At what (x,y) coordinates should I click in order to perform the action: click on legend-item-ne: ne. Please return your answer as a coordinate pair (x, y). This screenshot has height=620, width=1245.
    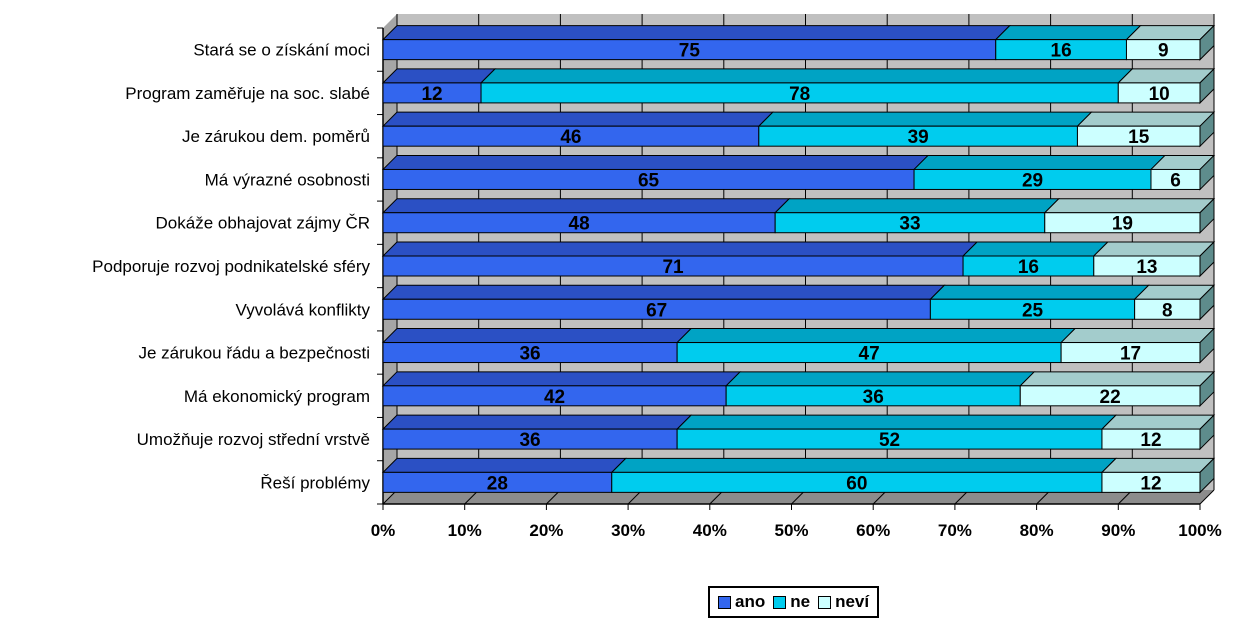
    Looking at the image, I should click on (791, 602).